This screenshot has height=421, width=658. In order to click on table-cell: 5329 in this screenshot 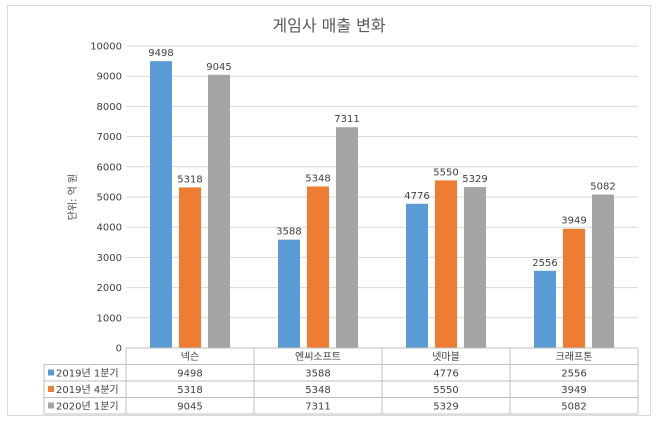, I will do `click(445, 407)`.